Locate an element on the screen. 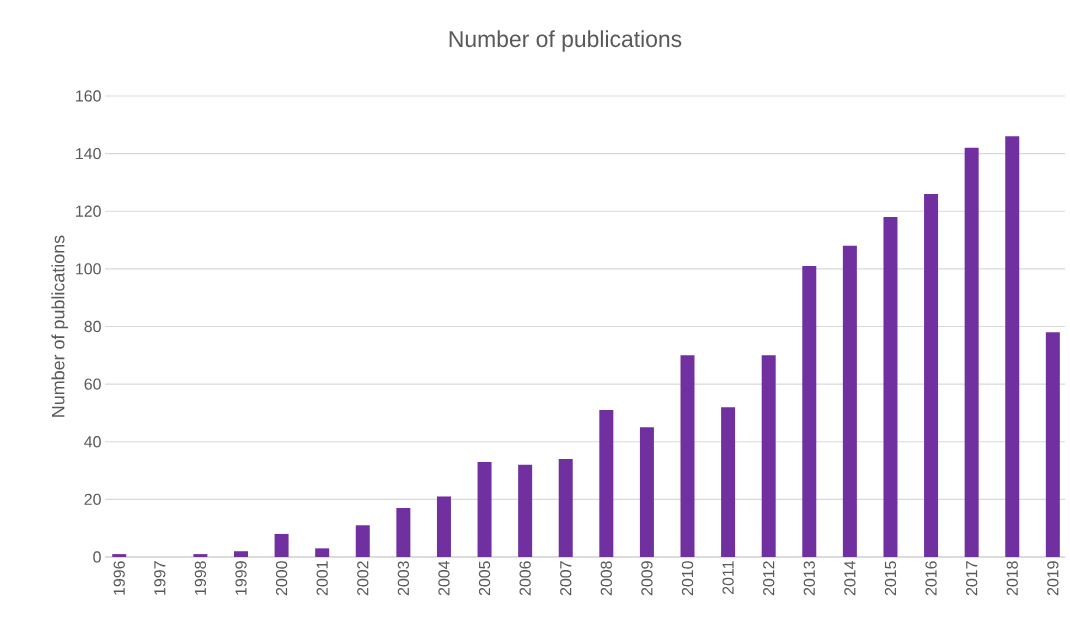 Image resolution: width=1070 pixels, height=633 pixels. x-tick-label: 2003 is located at coordinates (403, 578).